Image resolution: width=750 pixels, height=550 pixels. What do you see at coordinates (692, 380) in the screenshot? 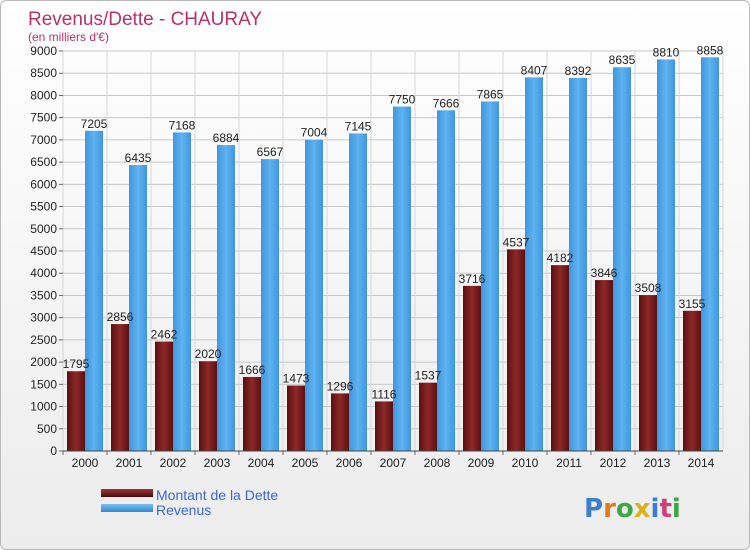
I see `bar-dette-2014` at bounding box center [692, 380].